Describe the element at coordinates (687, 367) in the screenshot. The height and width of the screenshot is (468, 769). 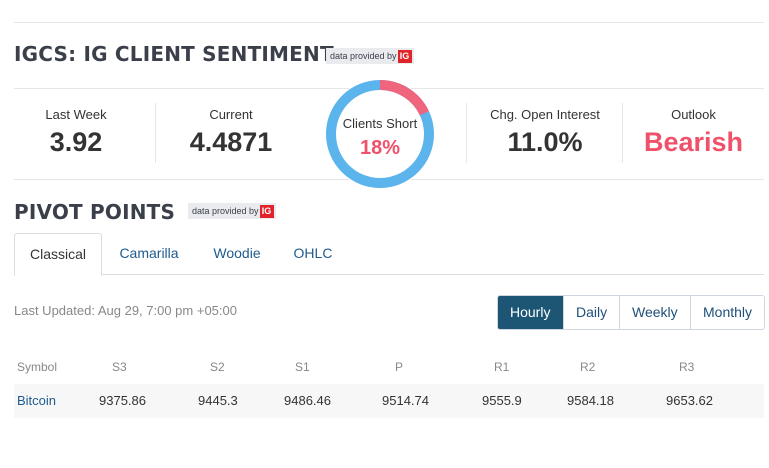
I see `column-header-r3: R3` at that location.